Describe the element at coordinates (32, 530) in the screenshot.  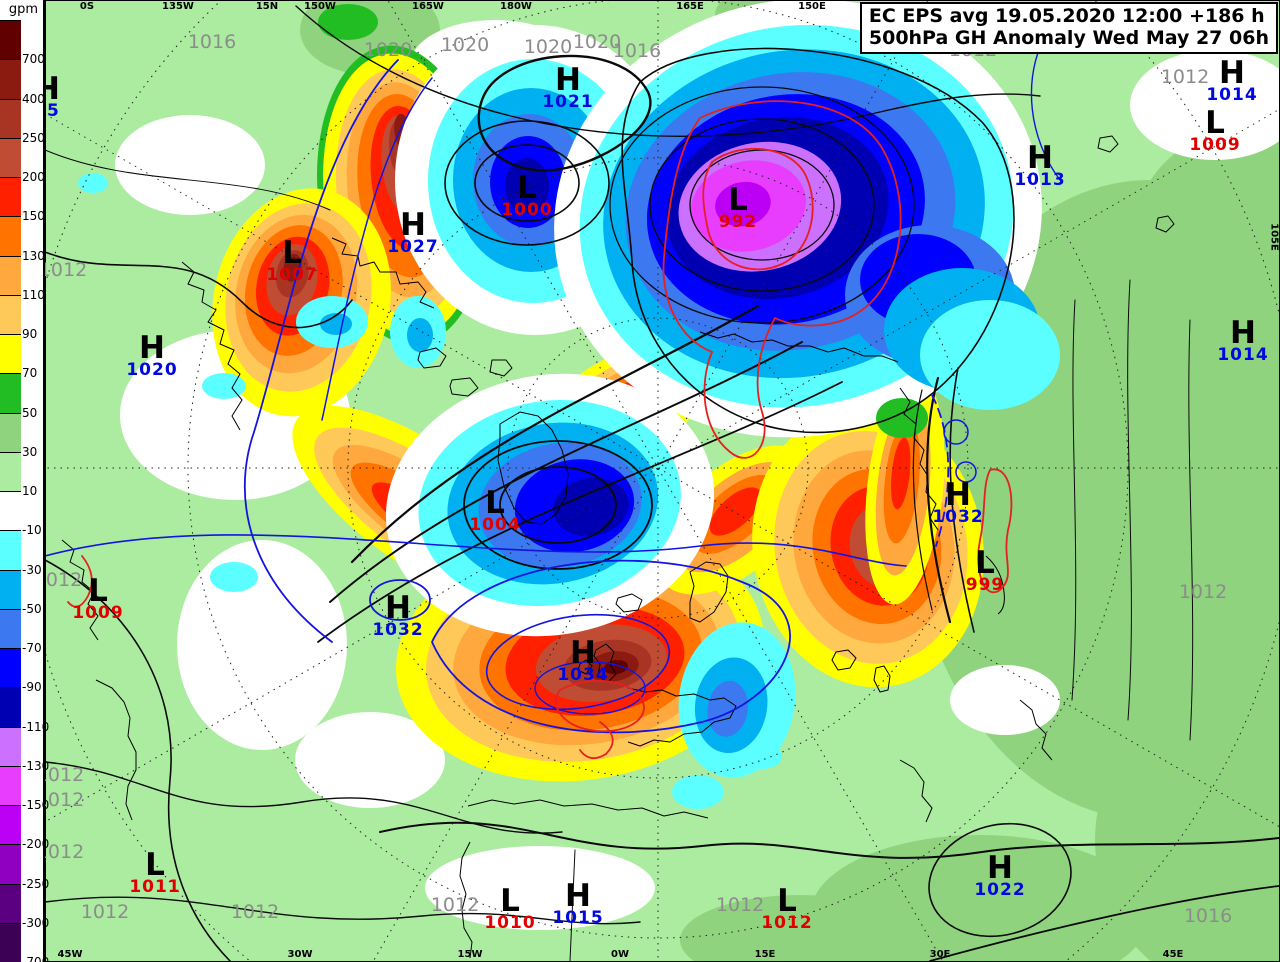
I see `legend-band-boundary-label: -10` at that location.